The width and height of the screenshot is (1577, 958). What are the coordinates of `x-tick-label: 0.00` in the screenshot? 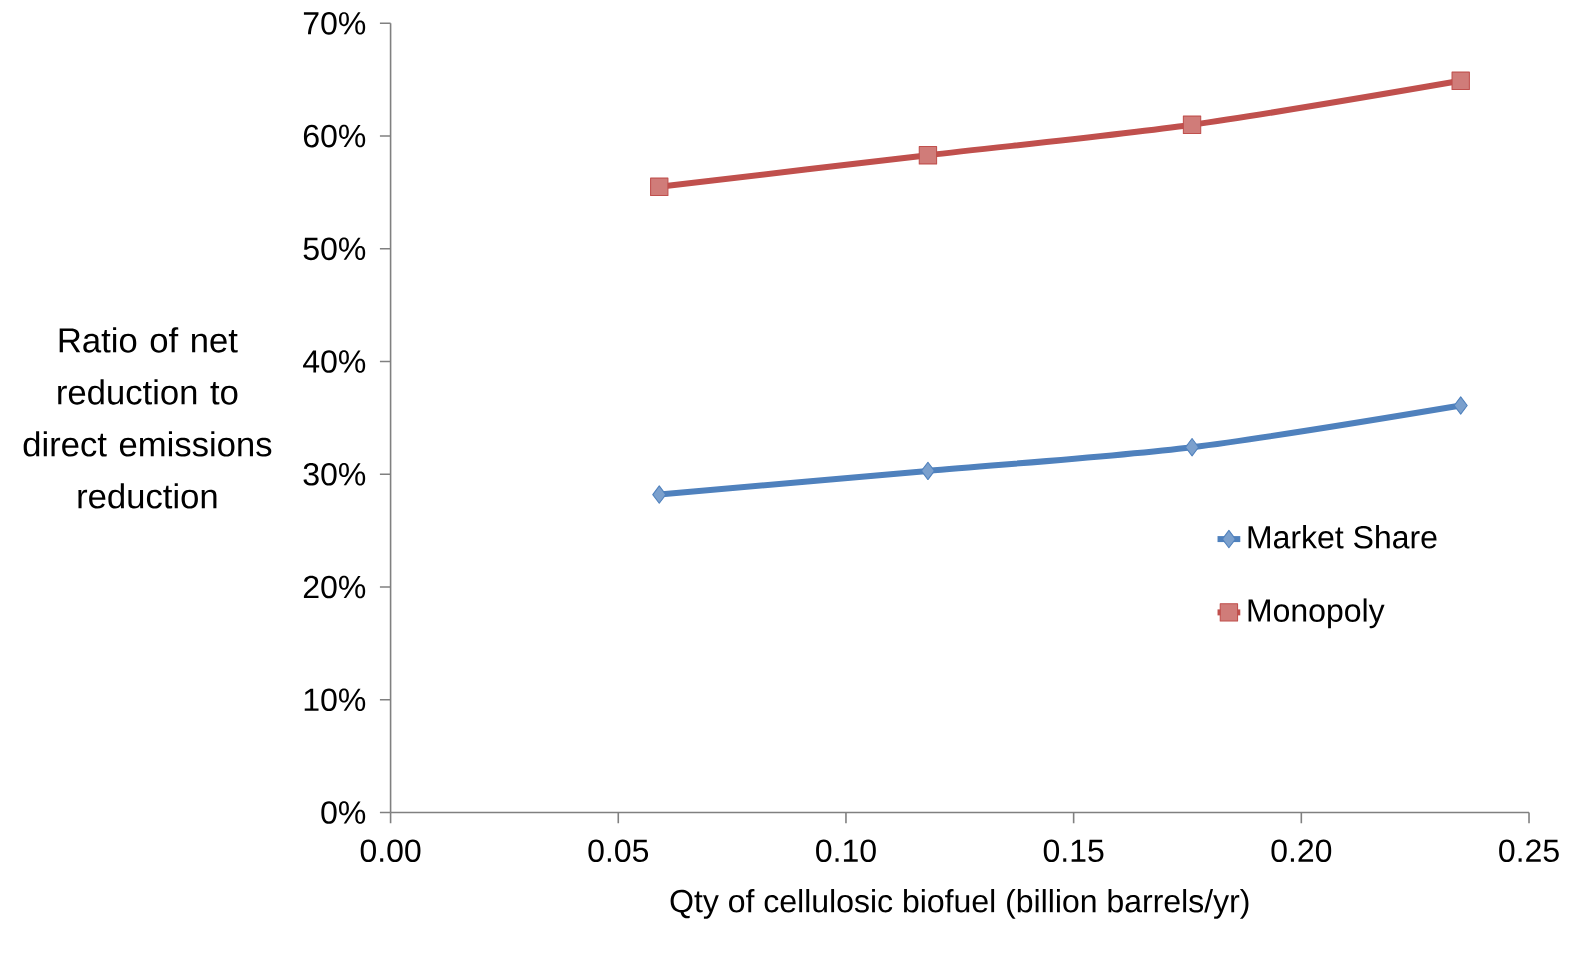 It's located at (390, 850).